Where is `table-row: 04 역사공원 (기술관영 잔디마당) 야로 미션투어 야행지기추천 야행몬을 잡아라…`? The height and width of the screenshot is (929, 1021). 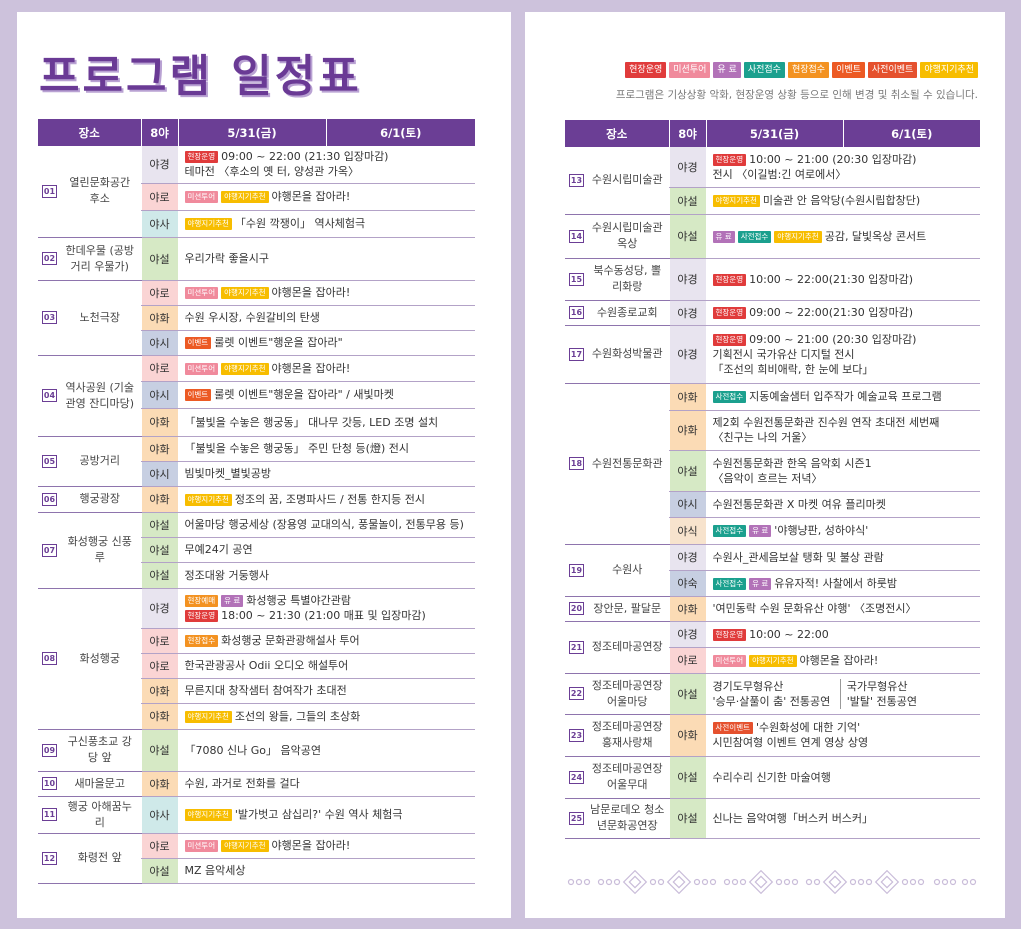
table-row: 04 역사공원 (기술관영 잔디마당) 야로 미션투어 야행지기추천 야행몬을 잡아라… is located at coordinates (256, 396).